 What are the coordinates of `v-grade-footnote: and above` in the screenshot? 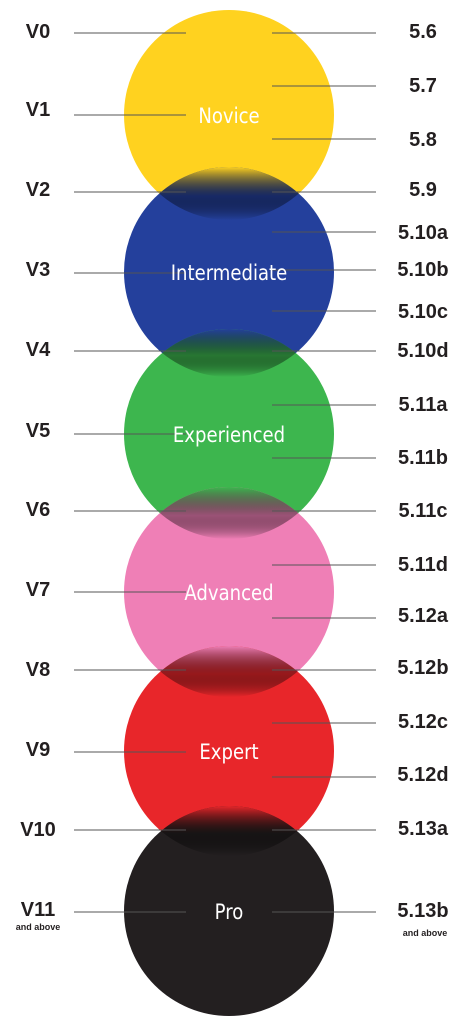 It's located at (38, 927).